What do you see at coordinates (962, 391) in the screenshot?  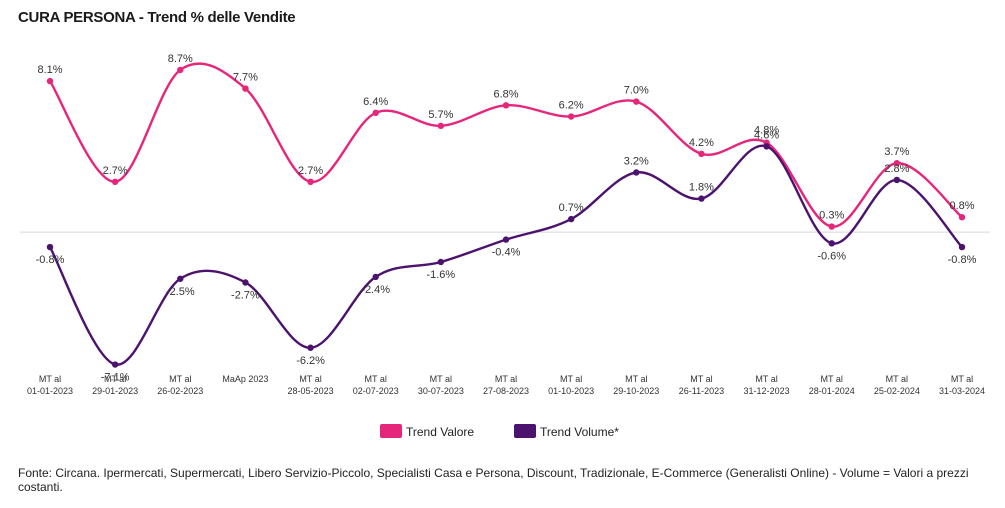 I see `x-tick-label-14-1: 31-03-2024` at bounding box center [962, 391].